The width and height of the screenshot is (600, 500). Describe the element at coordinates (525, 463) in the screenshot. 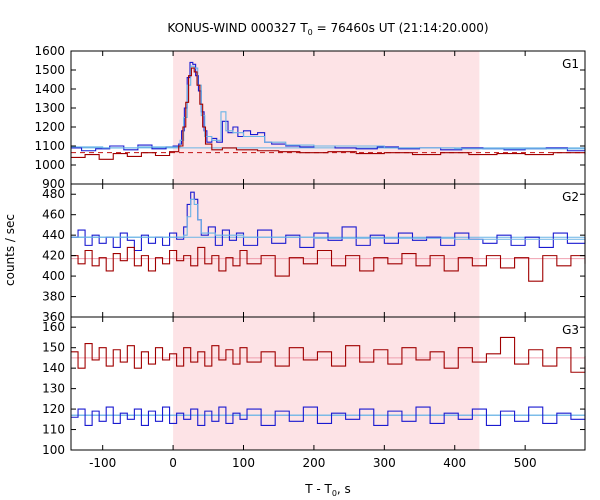

I see `x-tick-label: 500` at that location.